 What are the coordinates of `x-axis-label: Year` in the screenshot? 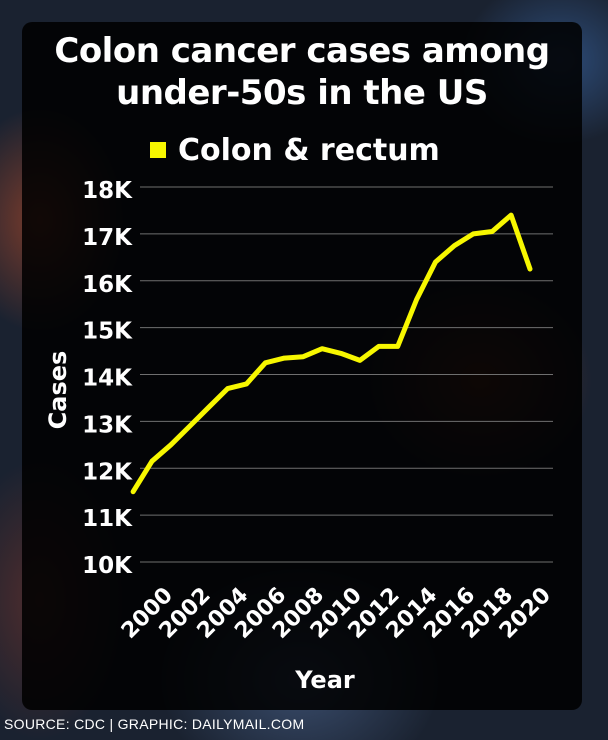 It's located at (324, 680).